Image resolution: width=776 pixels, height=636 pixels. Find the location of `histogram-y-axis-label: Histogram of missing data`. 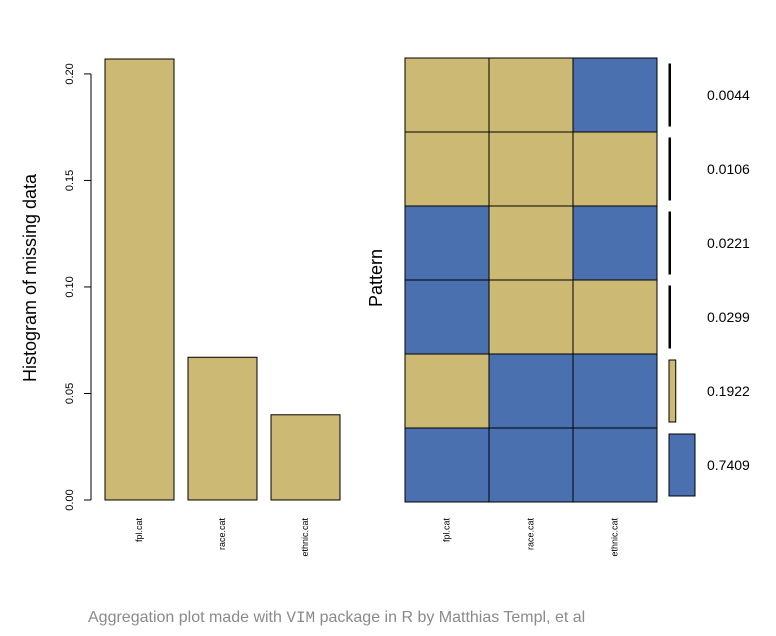

histogram-y-axis-label: Histogram of missing data is located at coordinates (30, 277).